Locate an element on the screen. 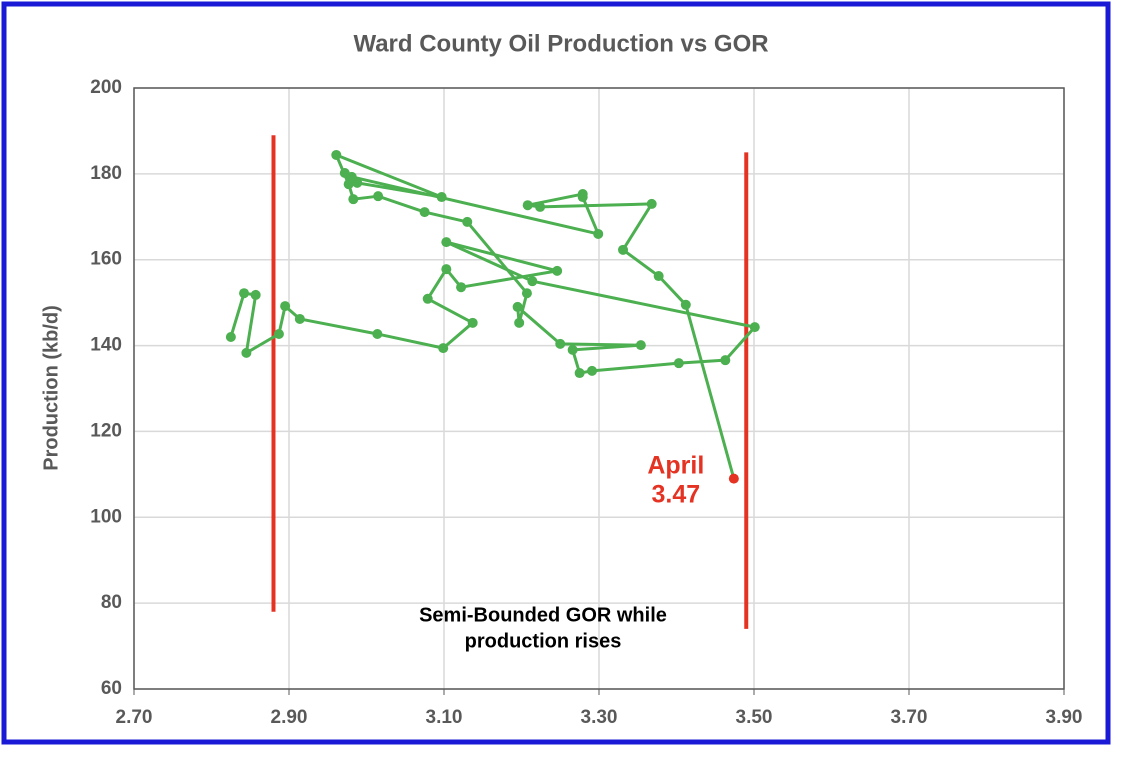  y-tick-label: 120 is located at coordinates (106, 430).